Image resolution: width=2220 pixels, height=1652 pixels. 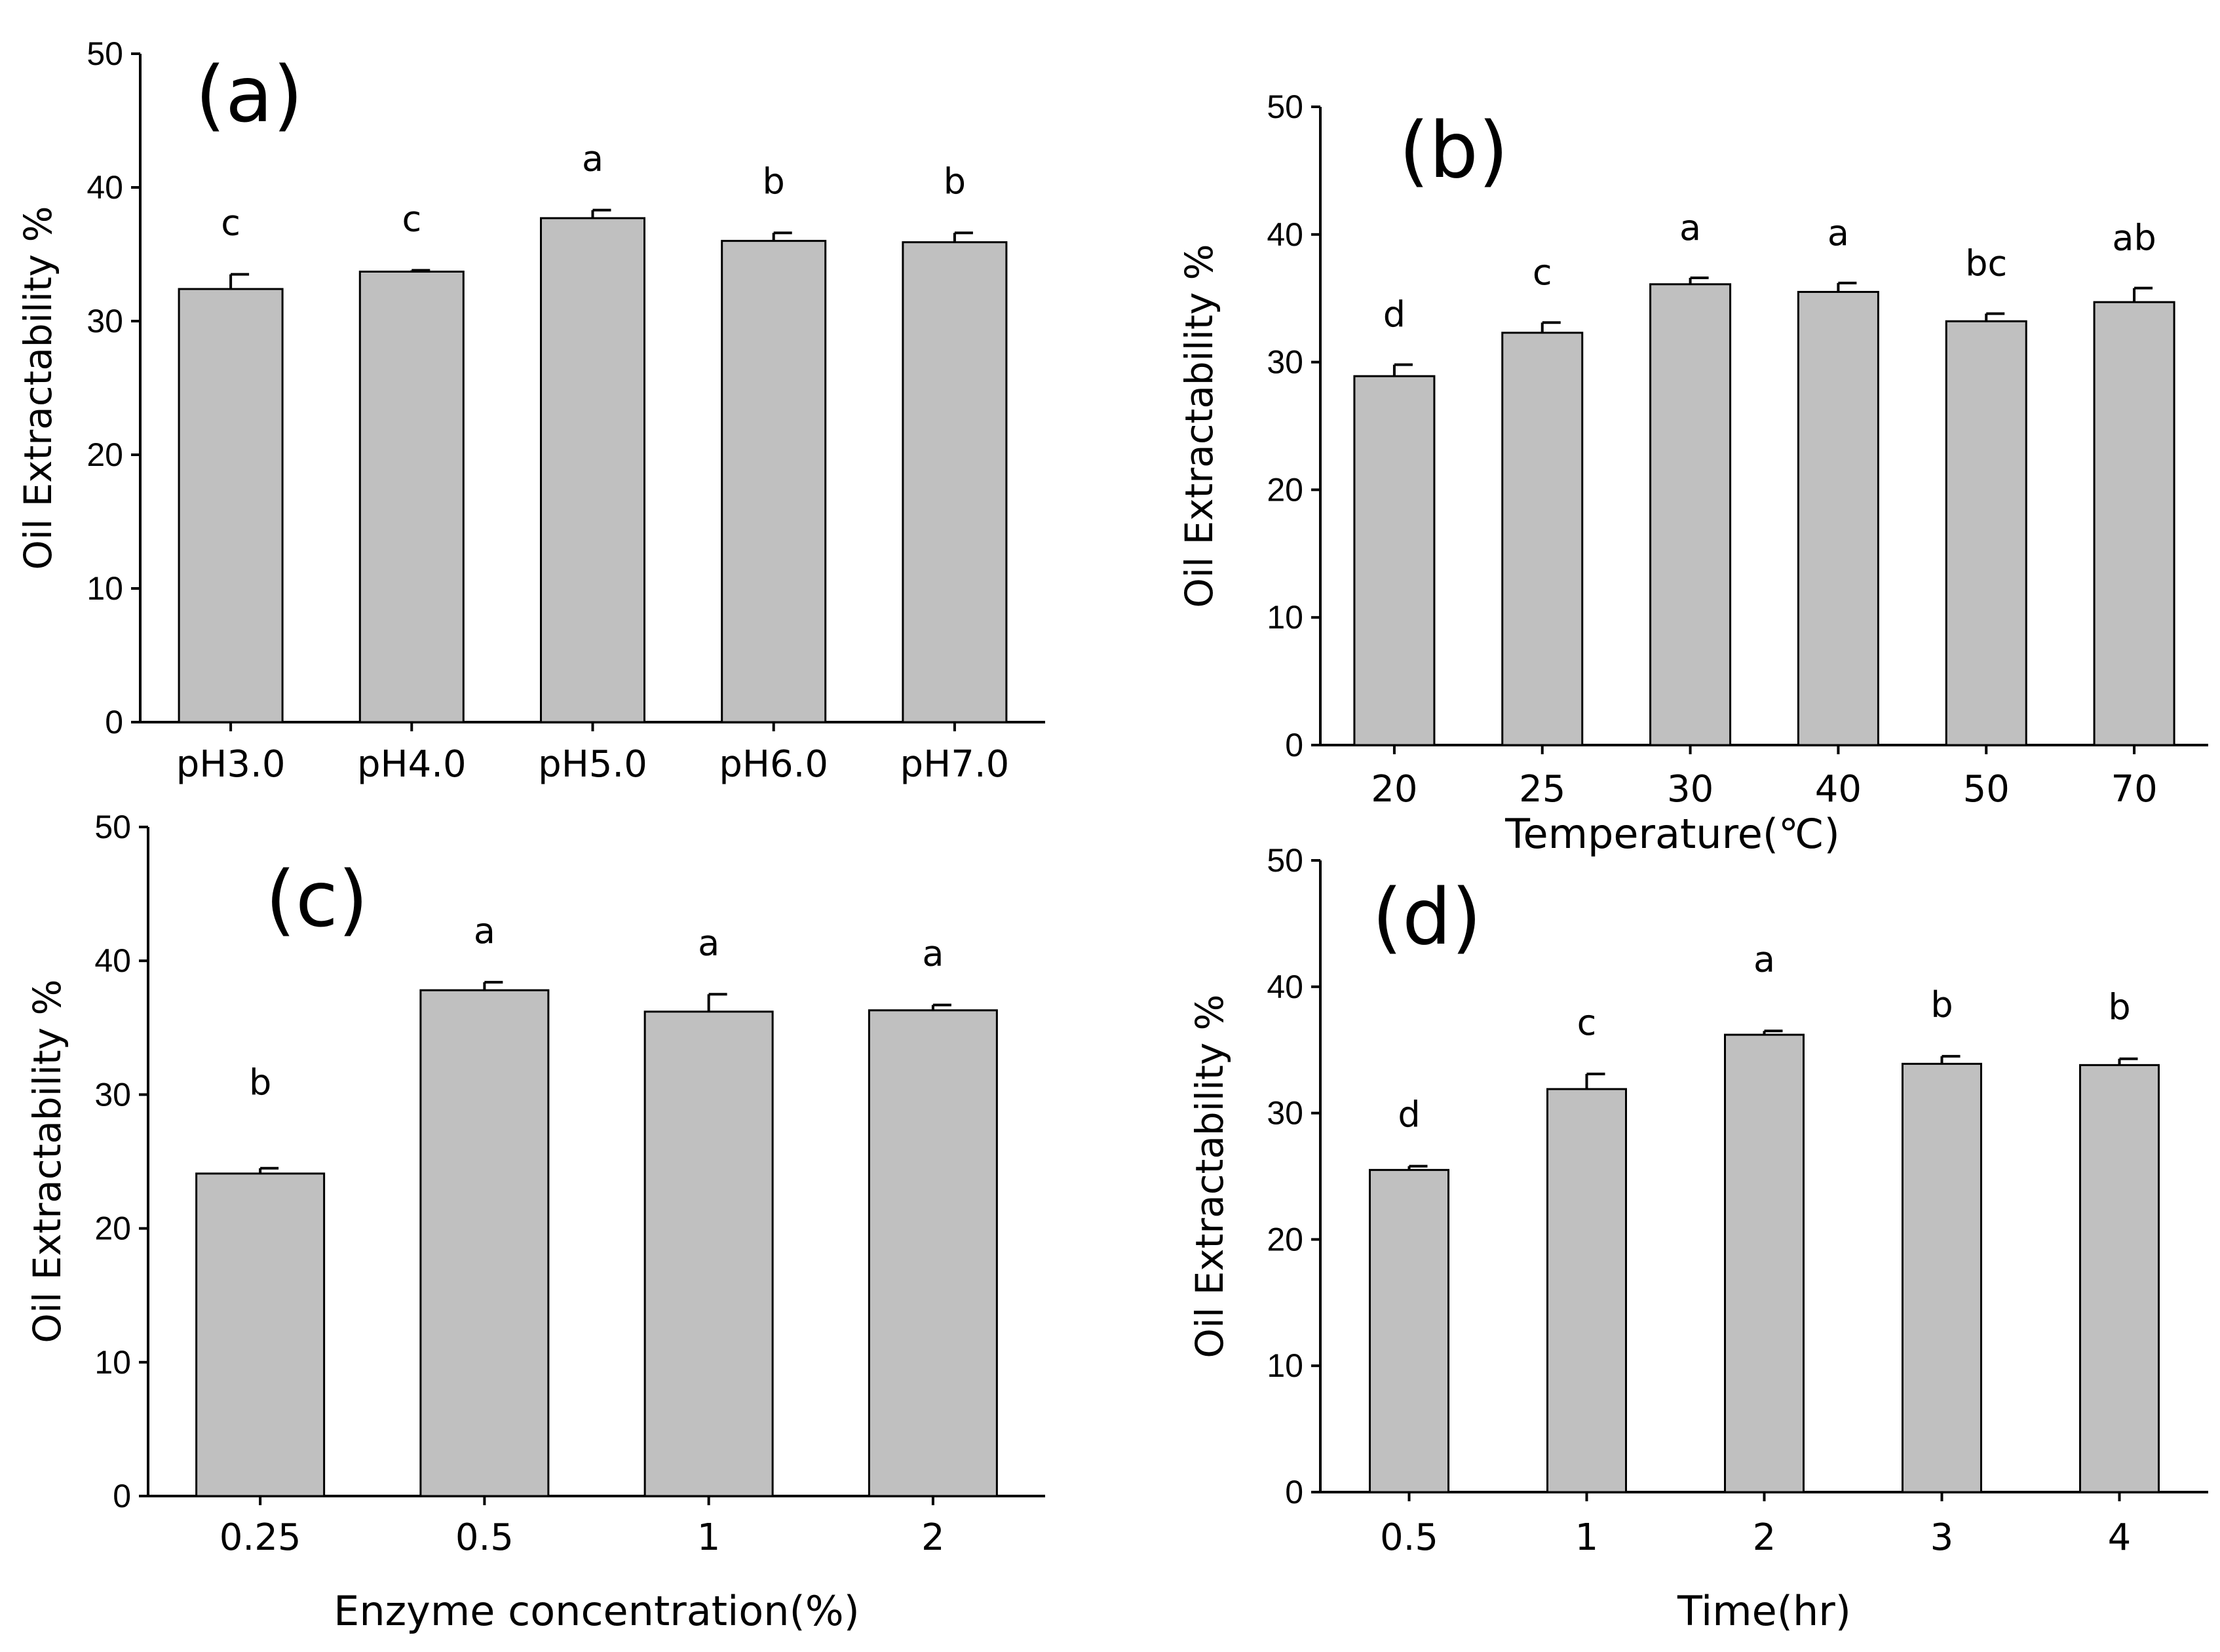 What do you see at coordinates (412, 764) in the screenshot?
I see `x-tick-label: pH4.0` at bounding box center [412, 764].